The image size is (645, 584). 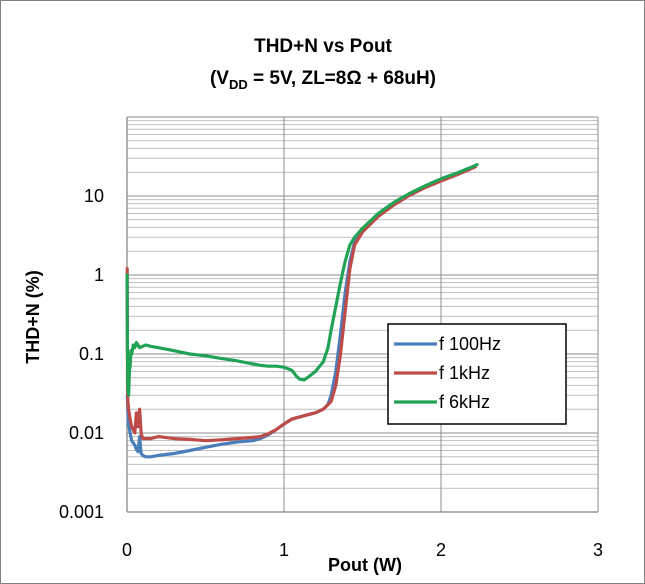 I want to click on legend-label: f 100Hz, so click(x=470, y=344).